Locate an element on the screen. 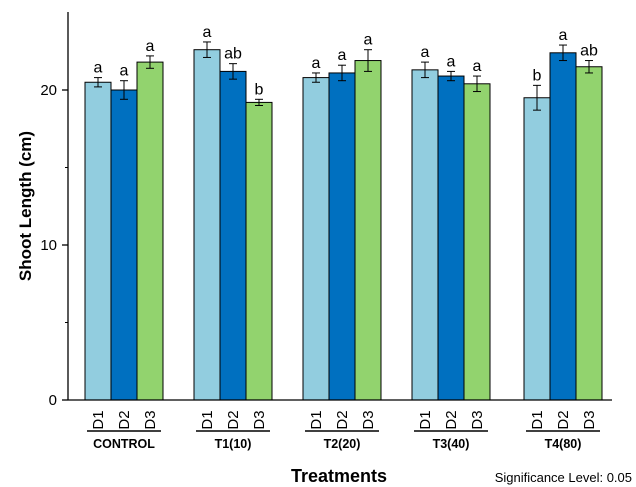  category-label: T3(40) is located at coordinates (451, 444).